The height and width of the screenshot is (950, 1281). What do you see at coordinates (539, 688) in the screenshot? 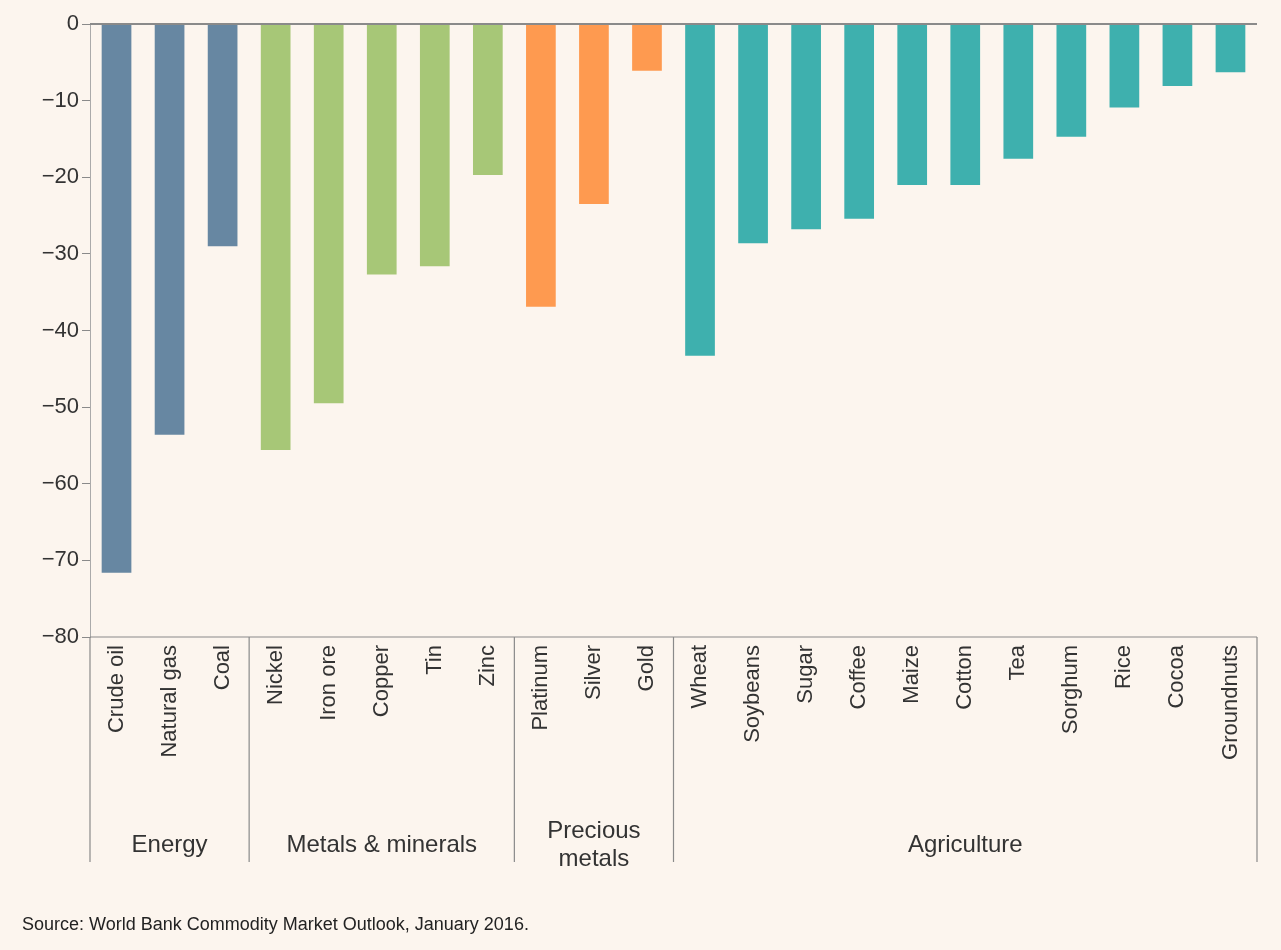
I see `x-tick-label: Platinum` at bounding box center [539, 688].